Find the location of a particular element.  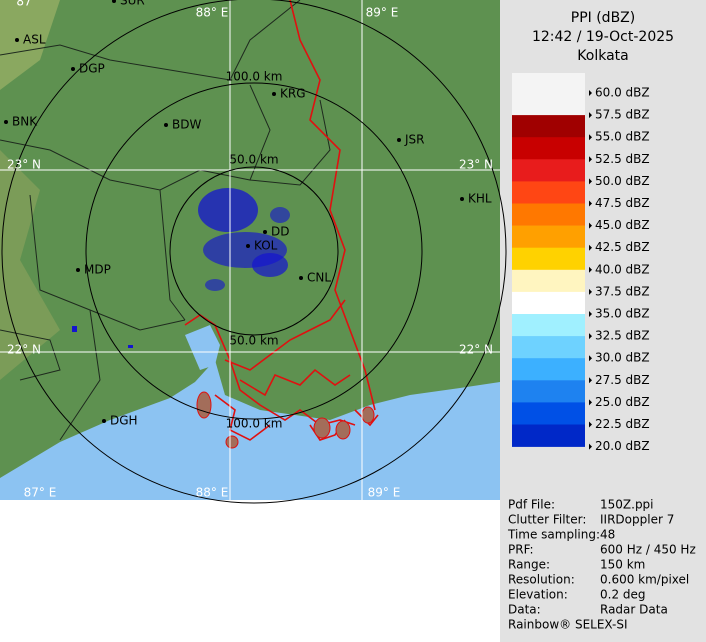

info-value: 150Z.ppi is located at coordinates (627, 505).